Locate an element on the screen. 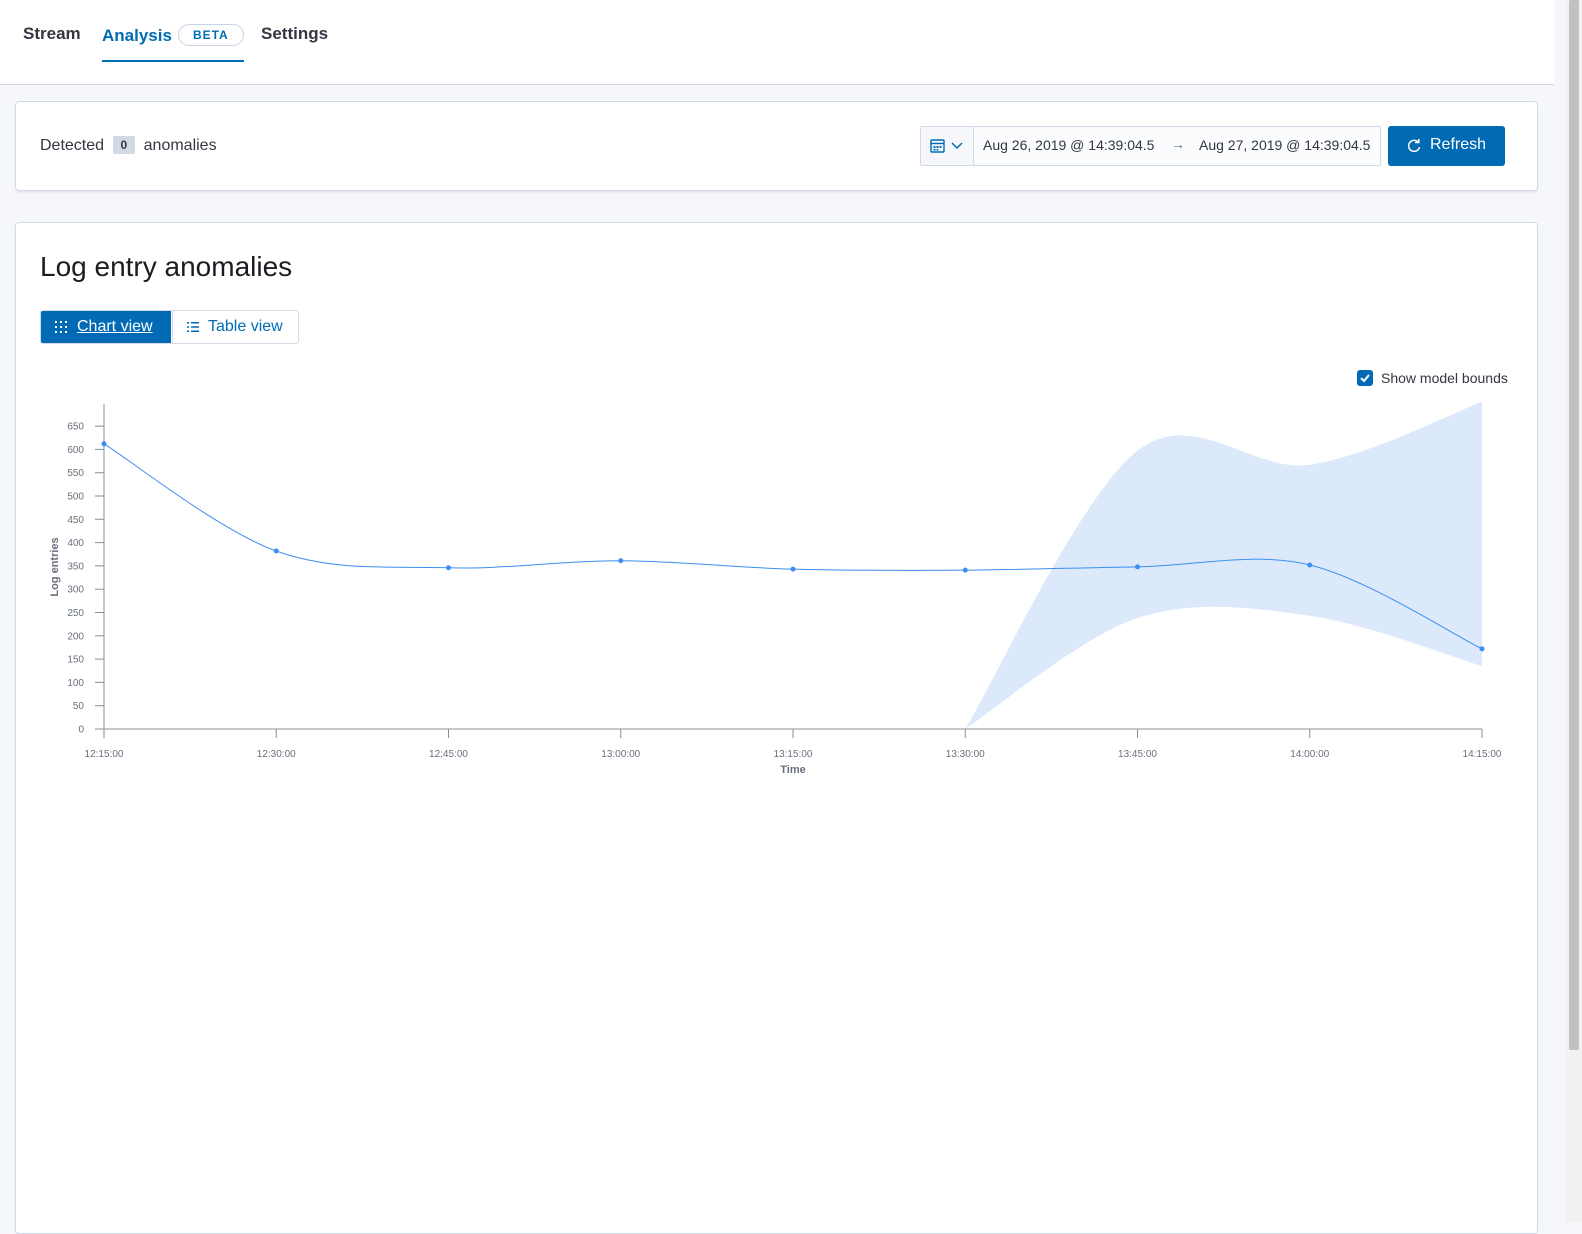 The height and width of the screenshot is (1234, 1582). view-toggle: Chart view Table view is located at coordinates (169, 327).